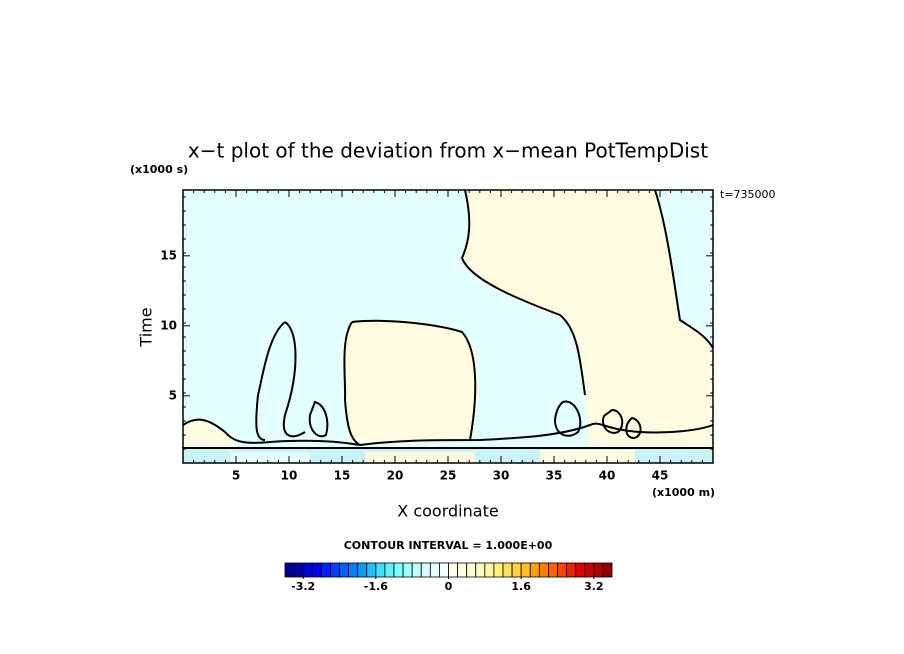  What do you see at coordinates (521, 586) in the screenshot?
I see `colorbar-tick-label: 1.6` at bounding box center [521, 586].